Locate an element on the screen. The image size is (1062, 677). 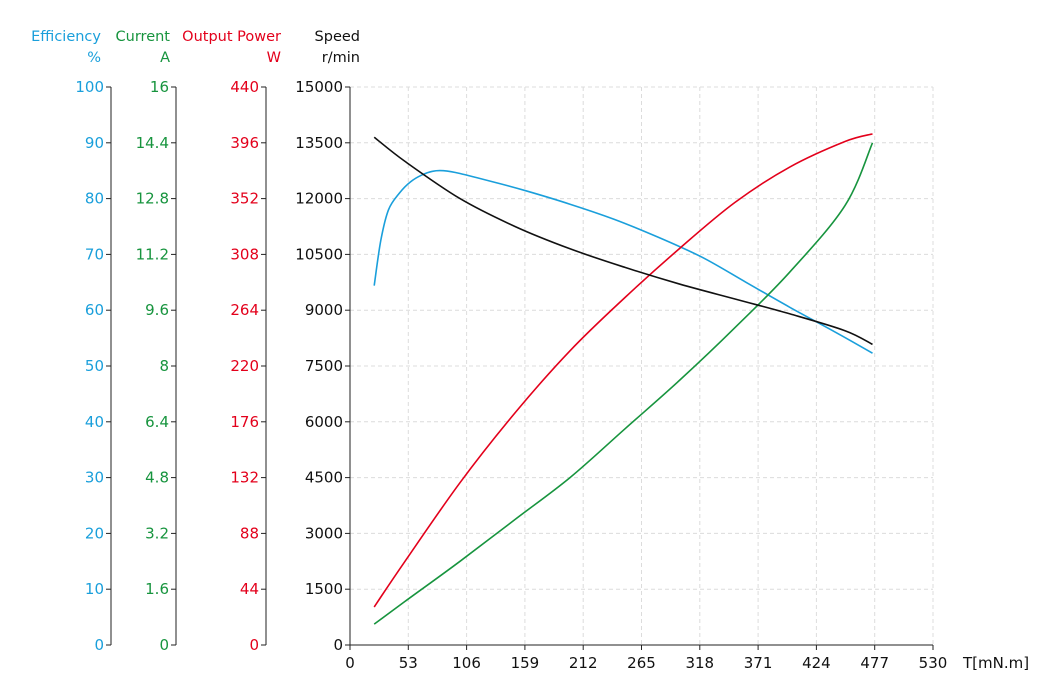
current-tick-label: 14.4 is located at coordinates (152, 143).